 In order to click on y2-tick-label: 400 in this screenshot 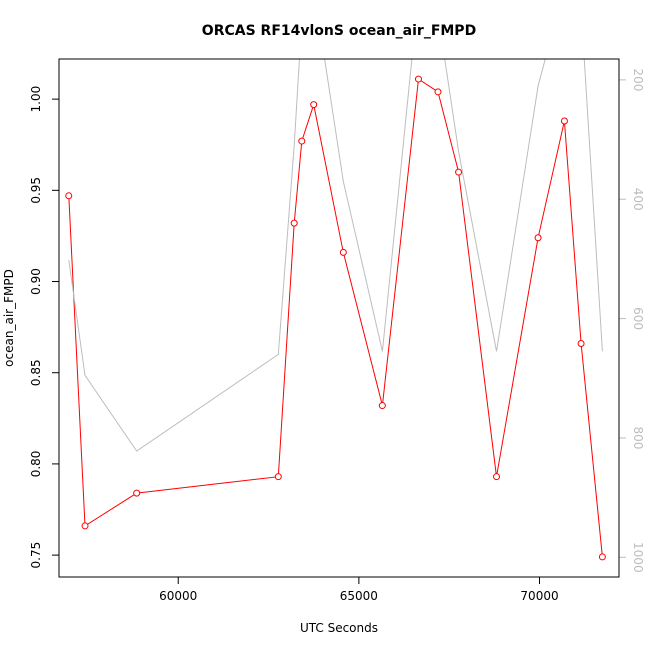, I will do `click(638, 199)`.